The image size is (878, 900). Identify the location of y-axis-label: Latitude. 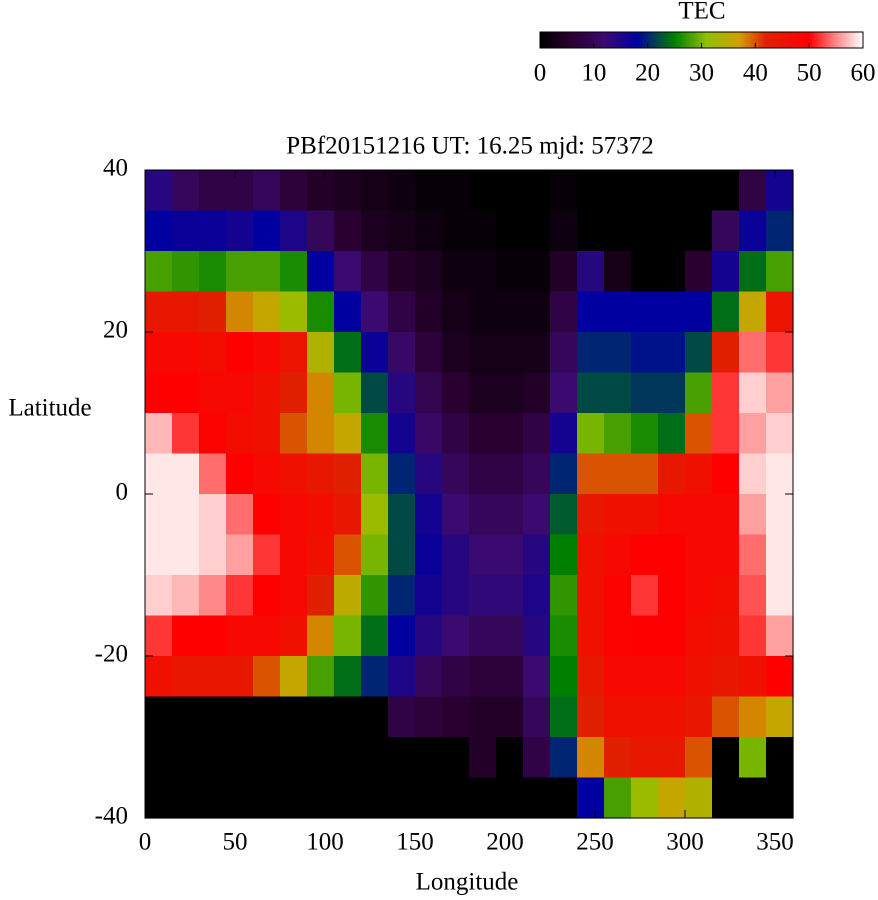
(49, 408).